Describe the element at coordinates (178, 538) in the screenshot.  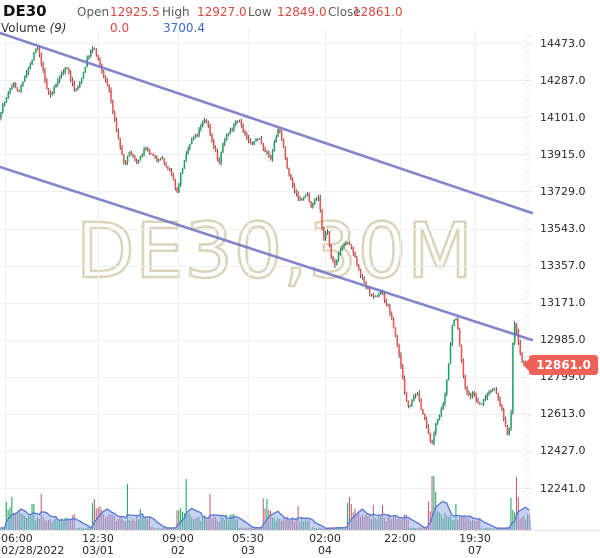
I see `time-tick-time: 09:00` at that location.